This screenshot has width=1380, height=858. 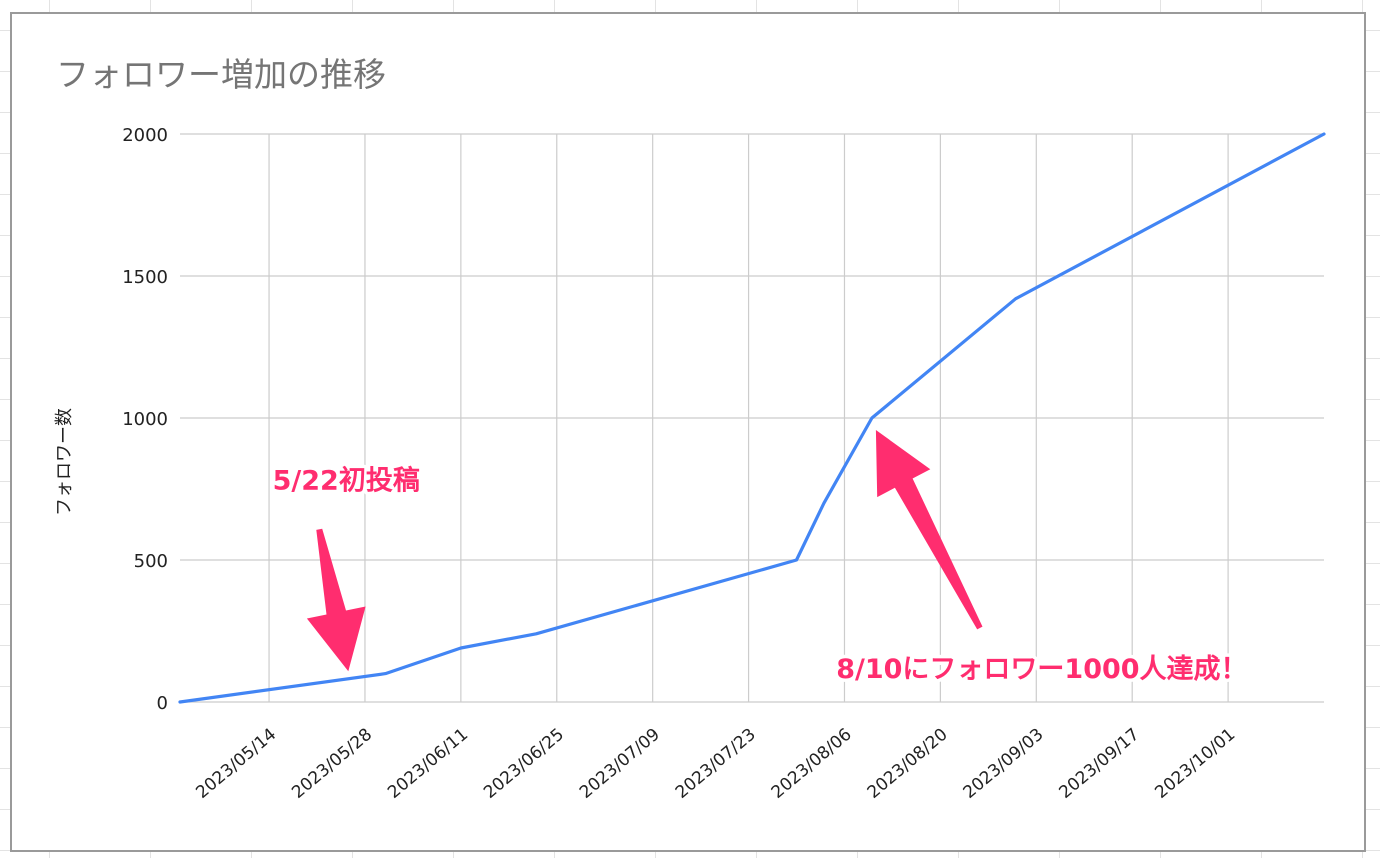 I want to click on x-tick-label: 2023/07/09, so click(x=620, y=764).